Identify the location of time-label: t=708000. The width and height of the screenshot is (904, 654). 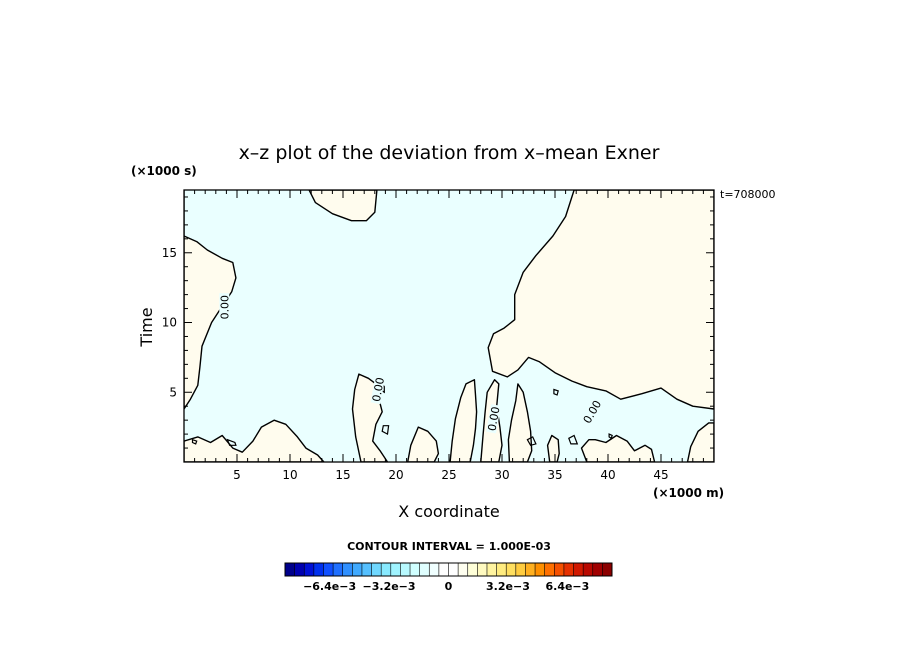
(748, 194).